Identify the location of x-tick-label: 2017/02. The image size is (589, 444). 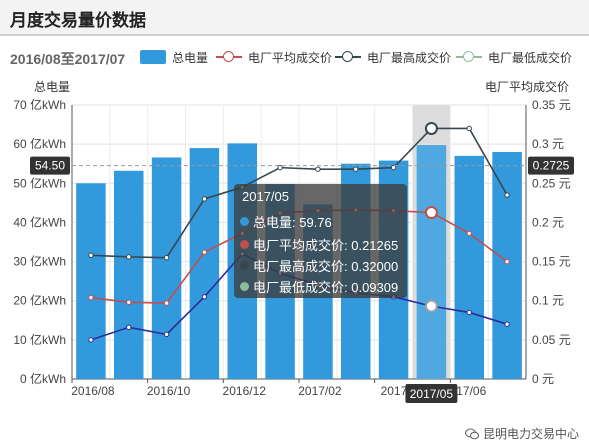
(320, 391).